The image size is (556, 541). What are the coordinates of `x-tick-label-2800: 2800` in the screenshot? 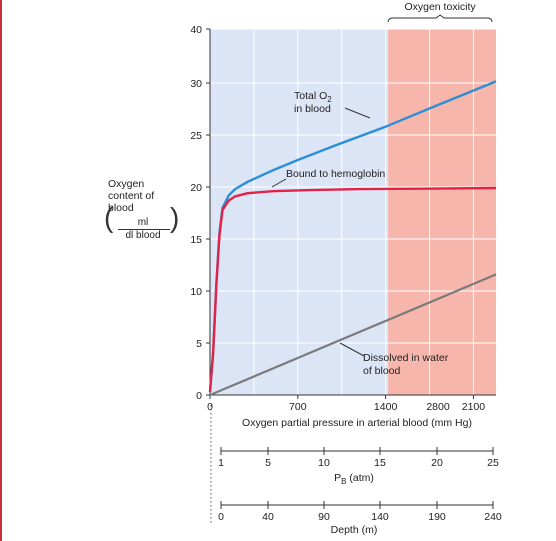 It's located at (438, 407).